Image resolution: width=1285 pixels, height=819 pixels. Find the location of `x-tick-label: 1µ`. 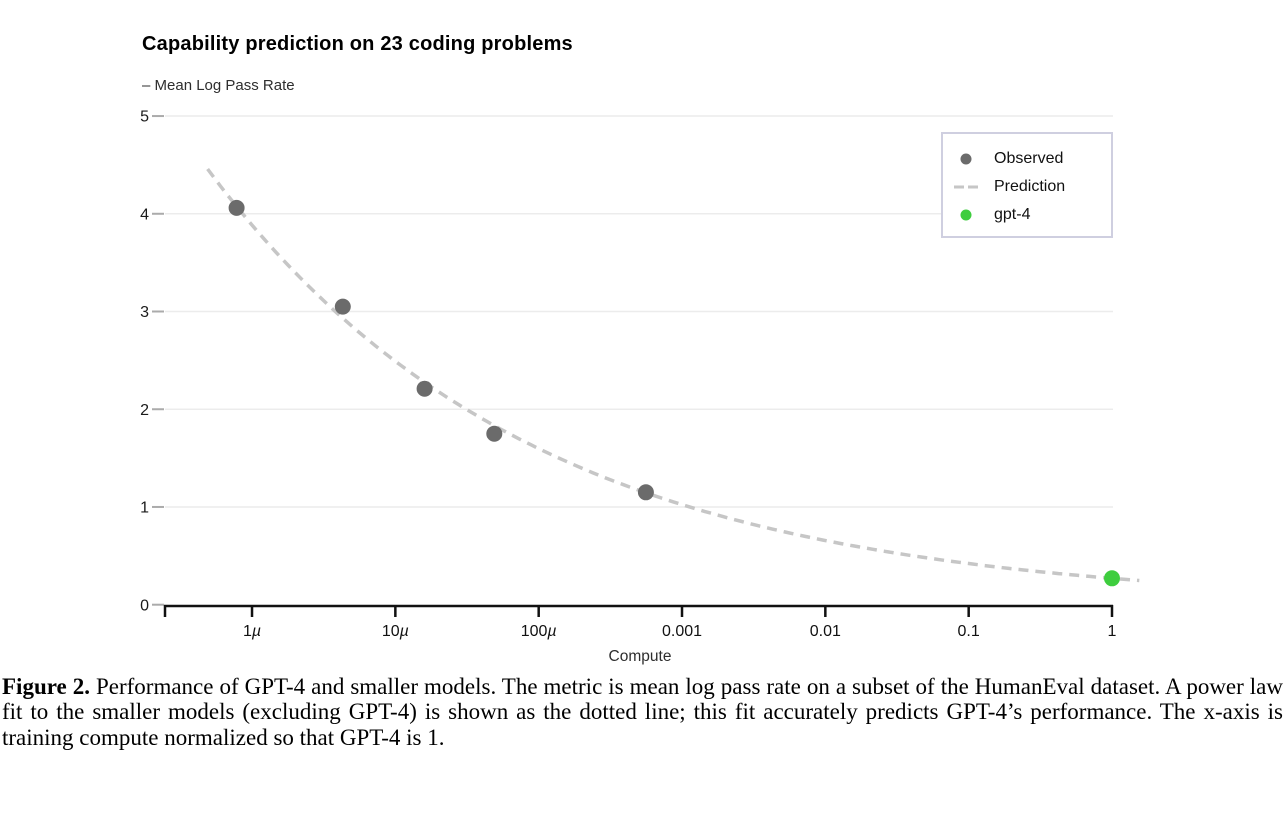

x-tick-label: 1µ is located at coordinates (252, 631).